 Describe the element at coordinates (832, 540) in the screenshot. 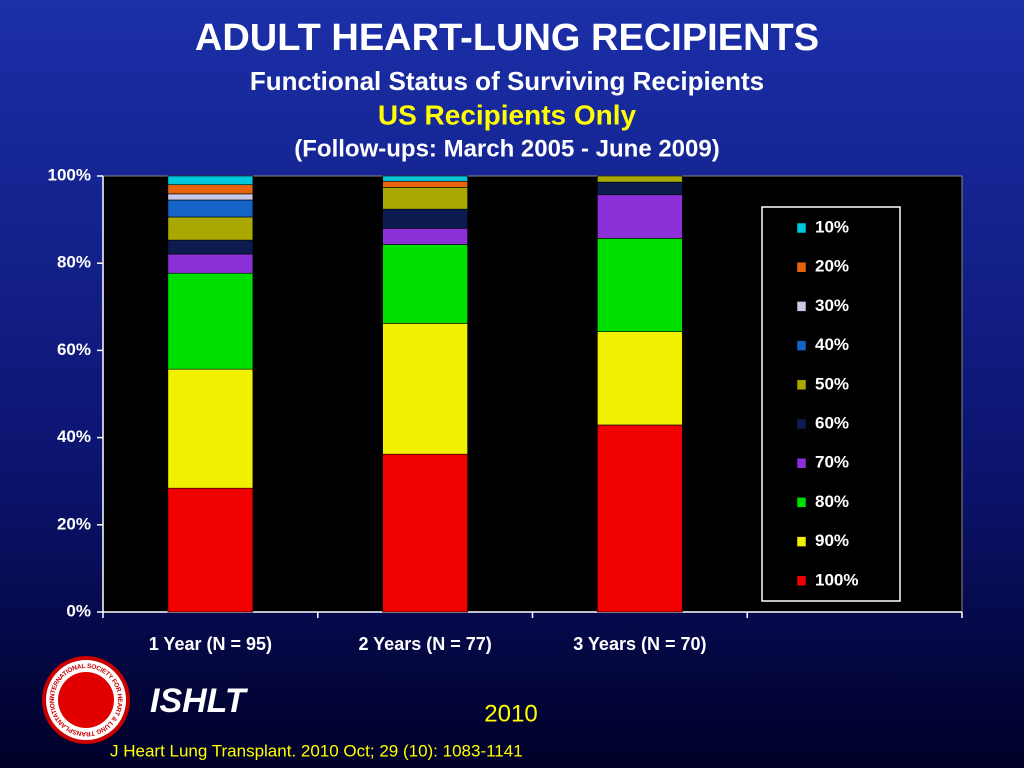

I see `legend-label: 90%` at that location.